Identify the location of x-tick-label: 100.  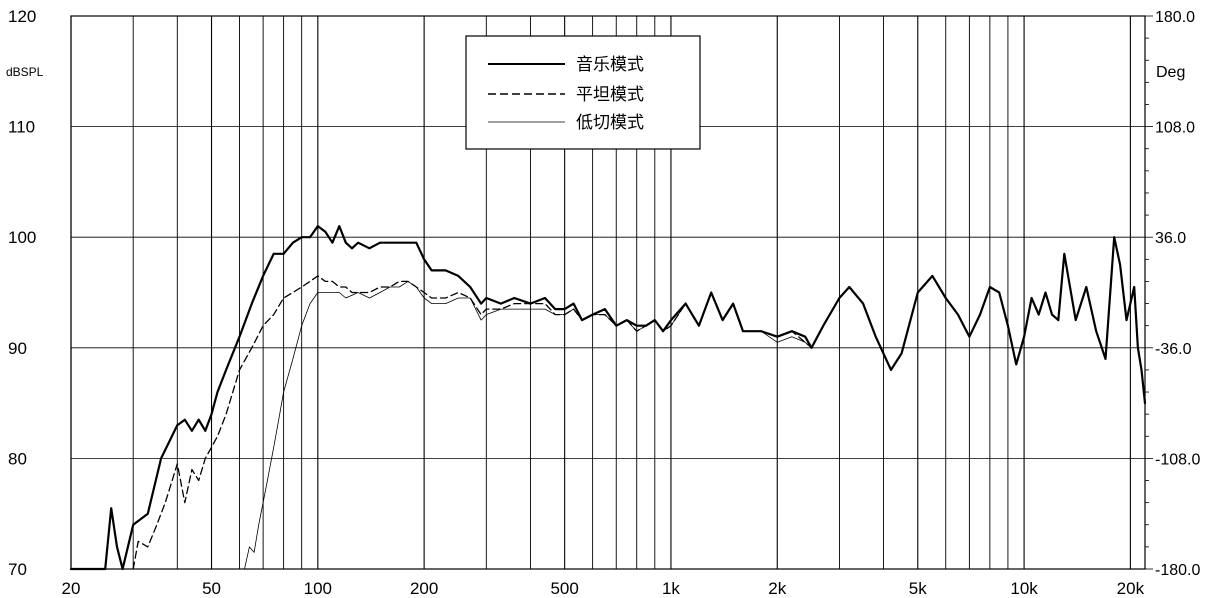
(318, 588).